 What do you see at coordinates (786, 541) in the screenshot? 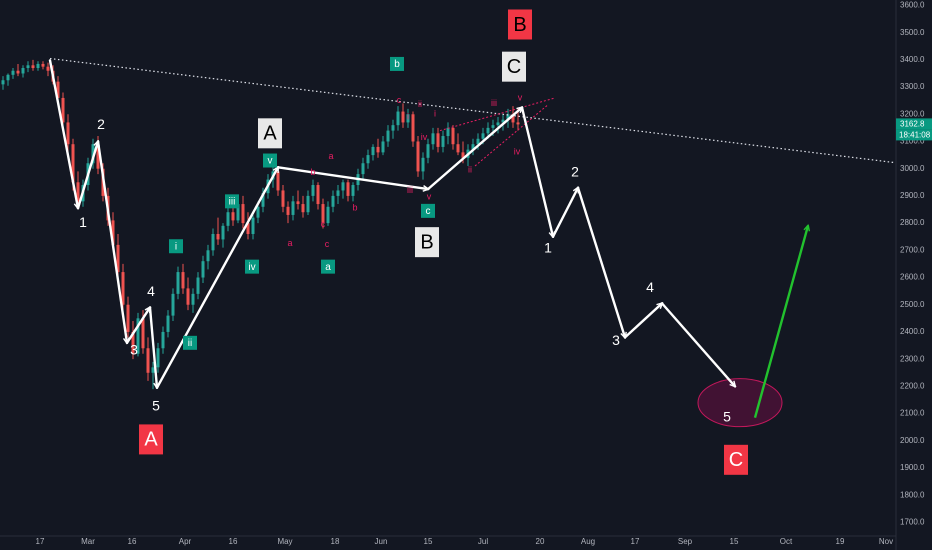
I see `x-tick-label: Oct` at bounding box center [786, 541].